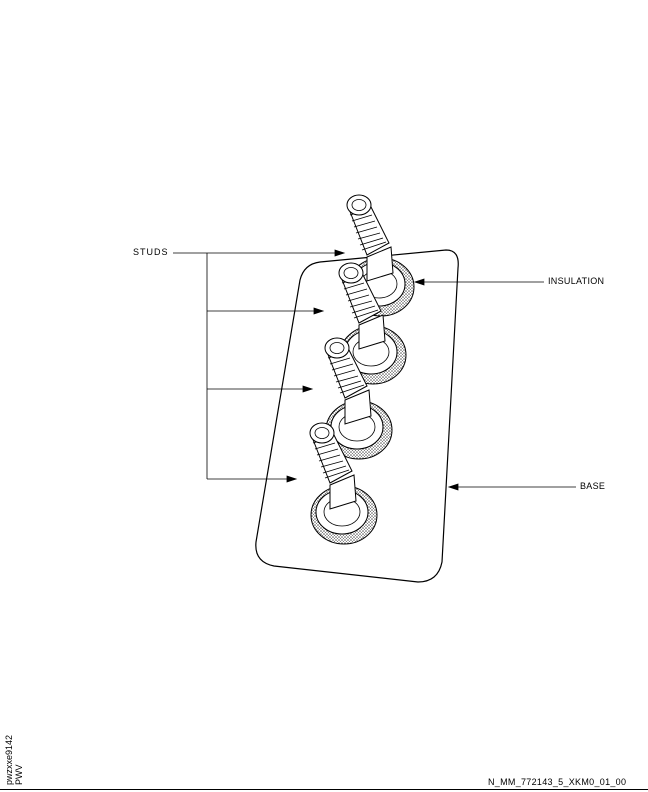 This screenshot has height=792, width=648. Describe the element at coordinates (324, 789) in the screenshot. I see `bottom-rule` at that location.